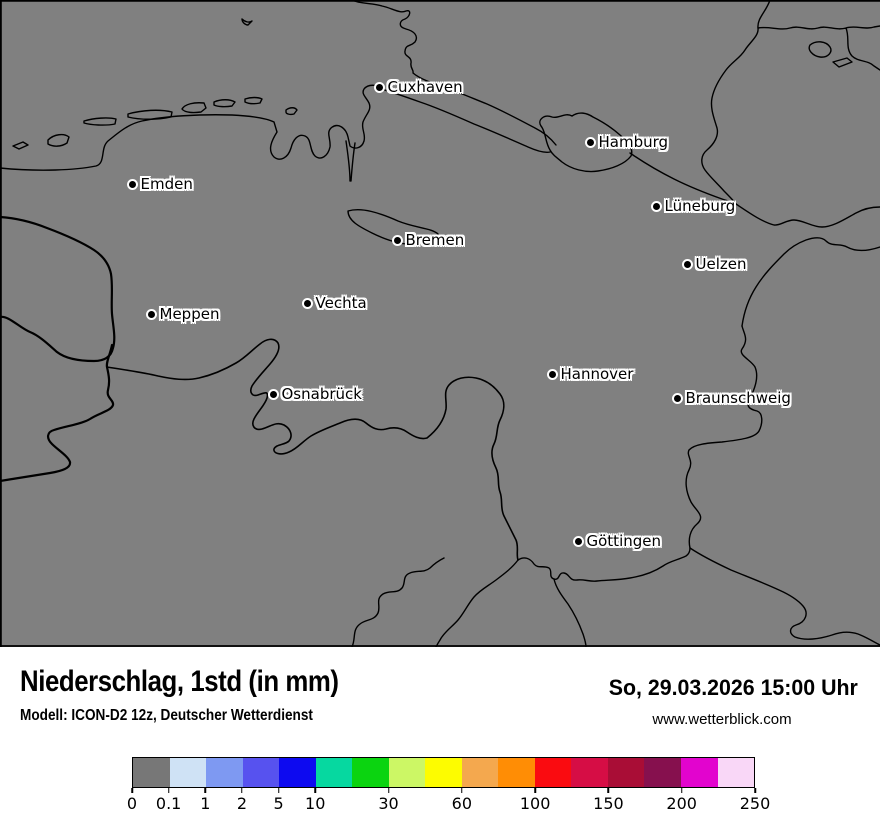  I want to click on legend-tick-label: 100, so click(535, 803).